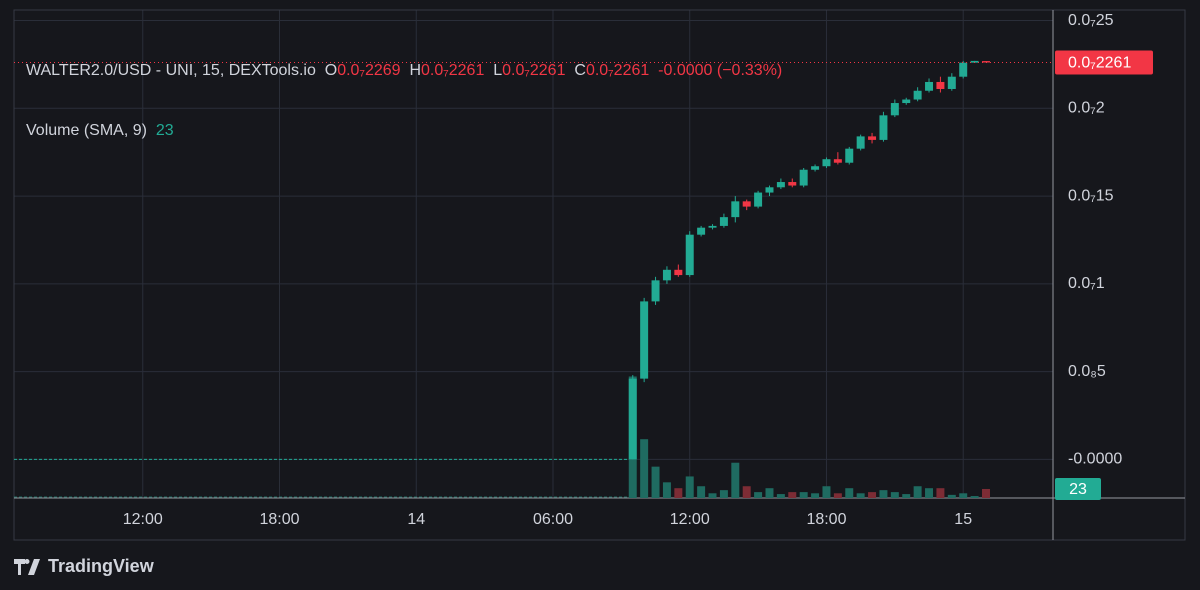 The image size is (1200, 590). Describe the element at coordinates (534, 70) in the screenshot. I see `l-value: 0.0₇2261` at that location.